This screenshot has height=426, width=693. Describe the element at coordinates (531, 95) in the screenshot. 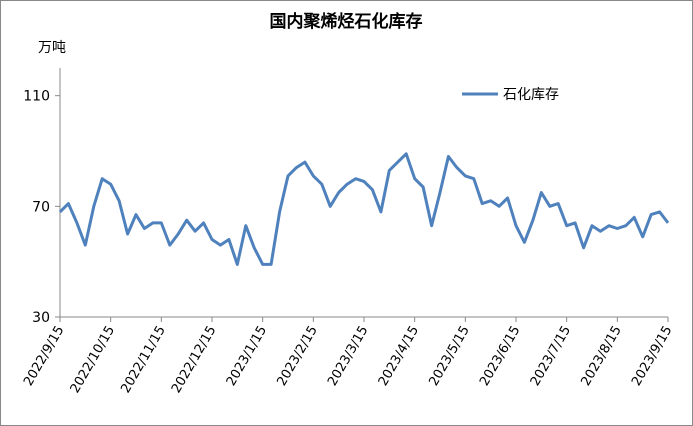

I see `legend-label: 石化库存` at that location.